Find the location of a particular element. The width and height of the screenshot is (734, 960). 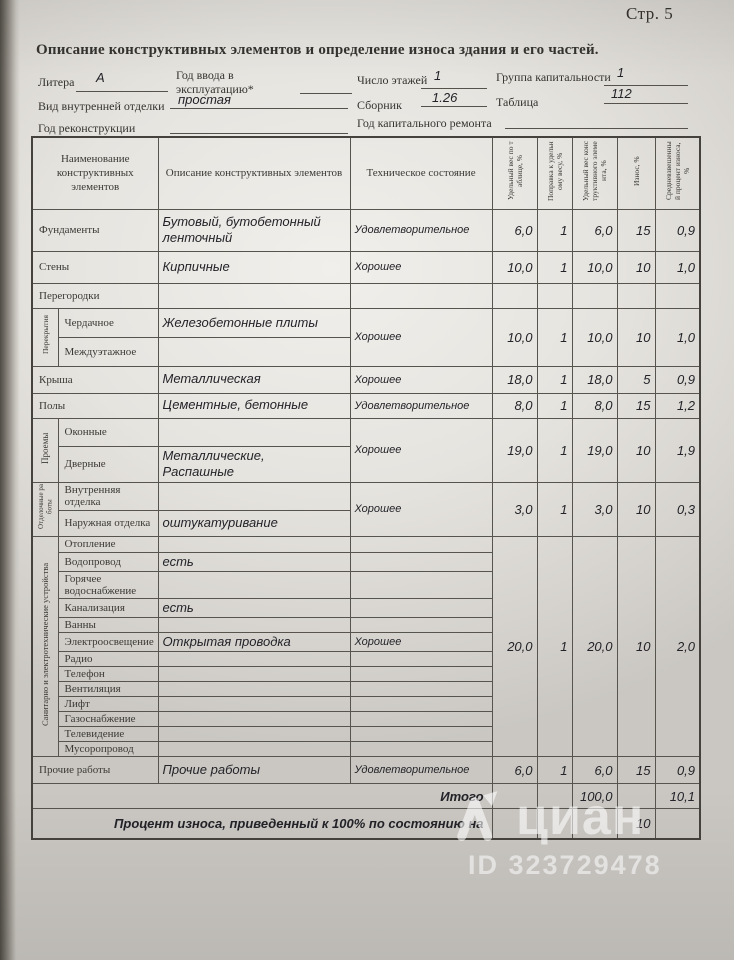

table-row: Перегородки is located at coordinates (366, 295).